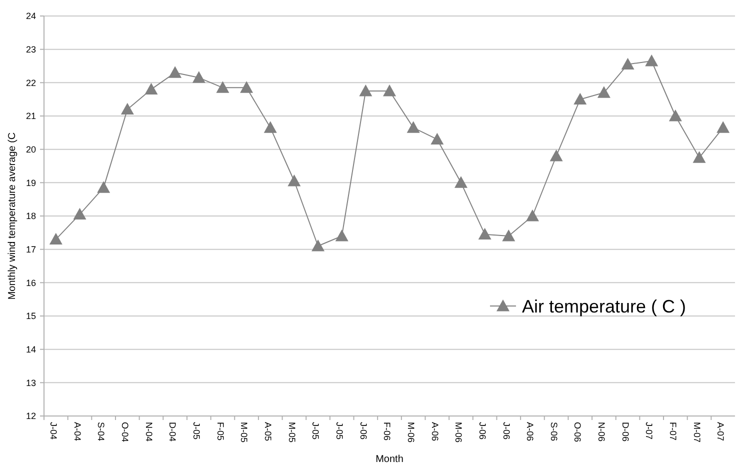 The image size is (749, 468). What do you see at coordinates (577, 432) in the screenshot?
I see `x-tick-label: O-06` at bounding box center [577, 432].